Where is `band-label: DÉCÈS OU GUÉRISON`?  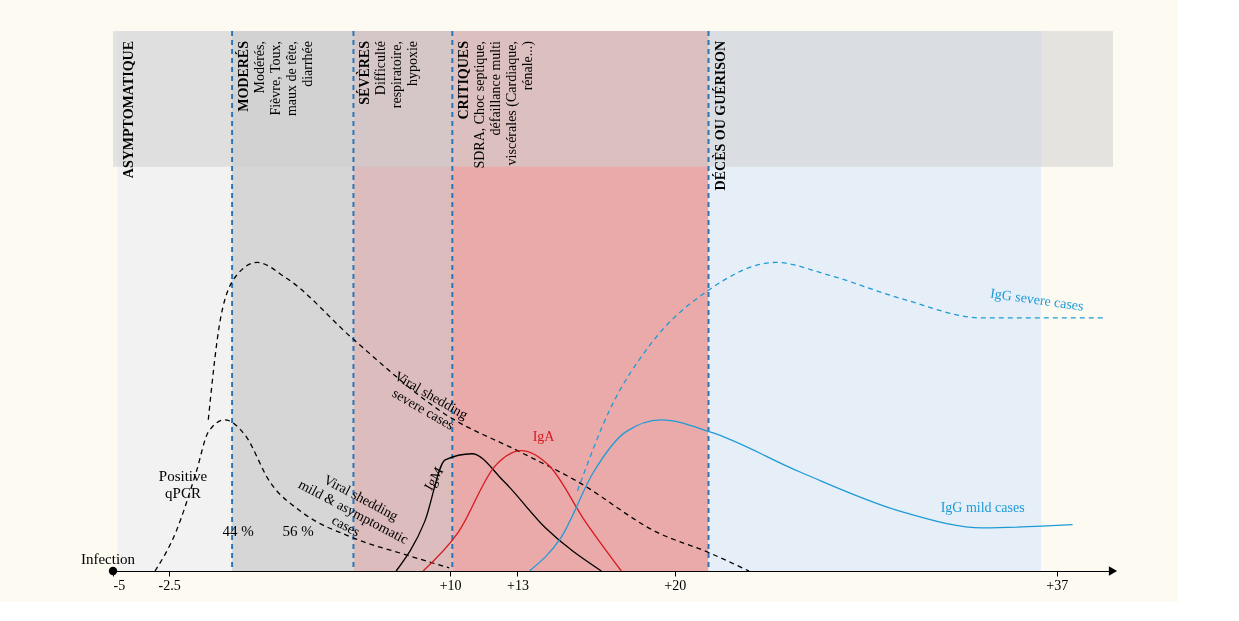 band-label: DÉCÈS OU GUÉRISON is located at coordinates (719, 116).